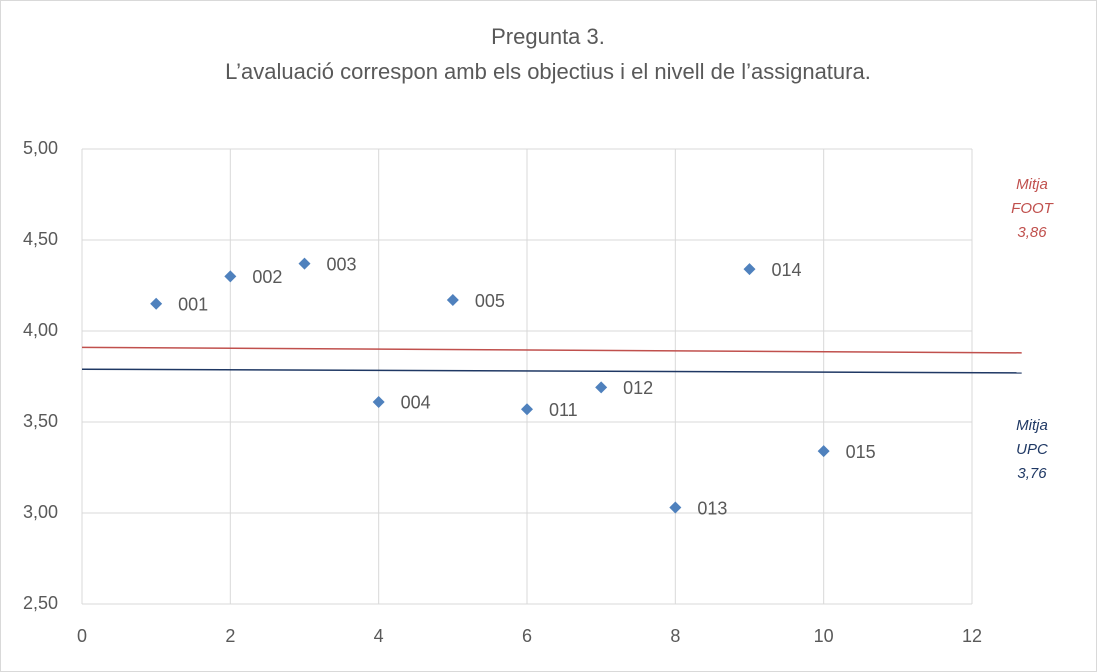  Describe the element at coordinates (787, 270) in the screenshot. I see `point-label: 014` at that location.